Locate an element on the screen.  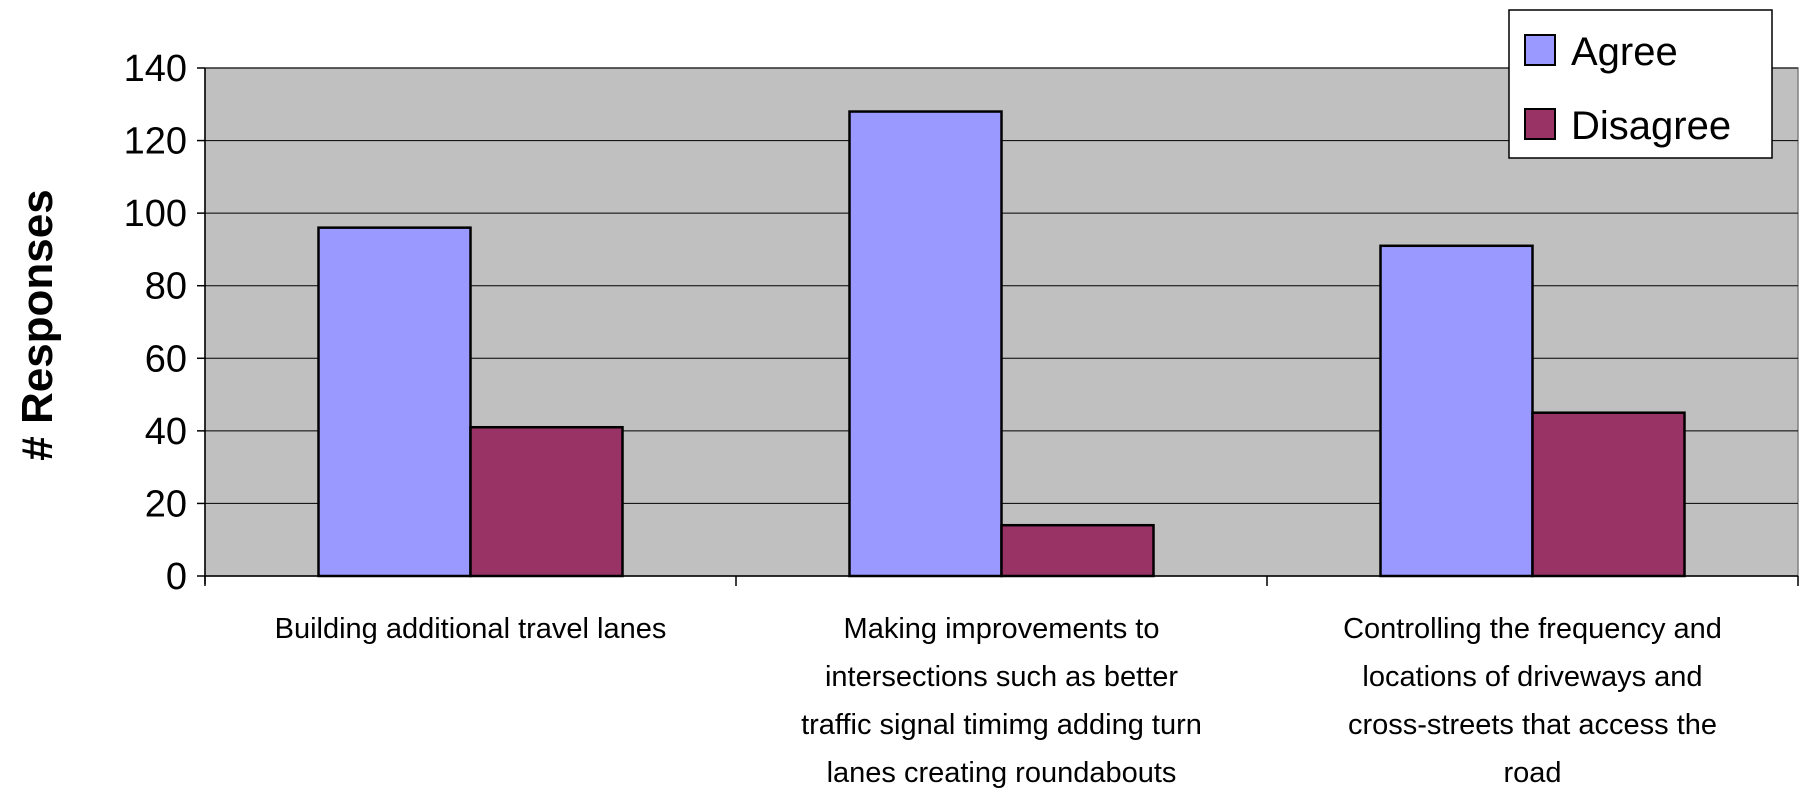
y-axis-title: # Responses is located at coordinates (37, 324).